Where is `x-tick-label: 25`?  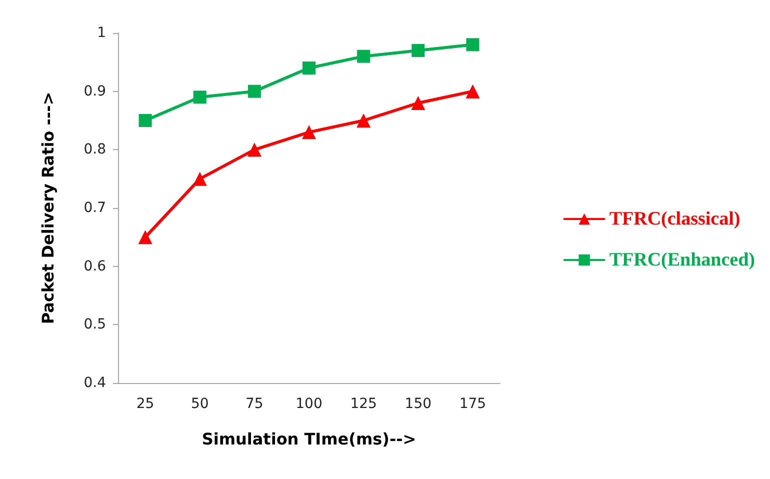 x-tick-label: 25 is located at coordinates (145, 404).